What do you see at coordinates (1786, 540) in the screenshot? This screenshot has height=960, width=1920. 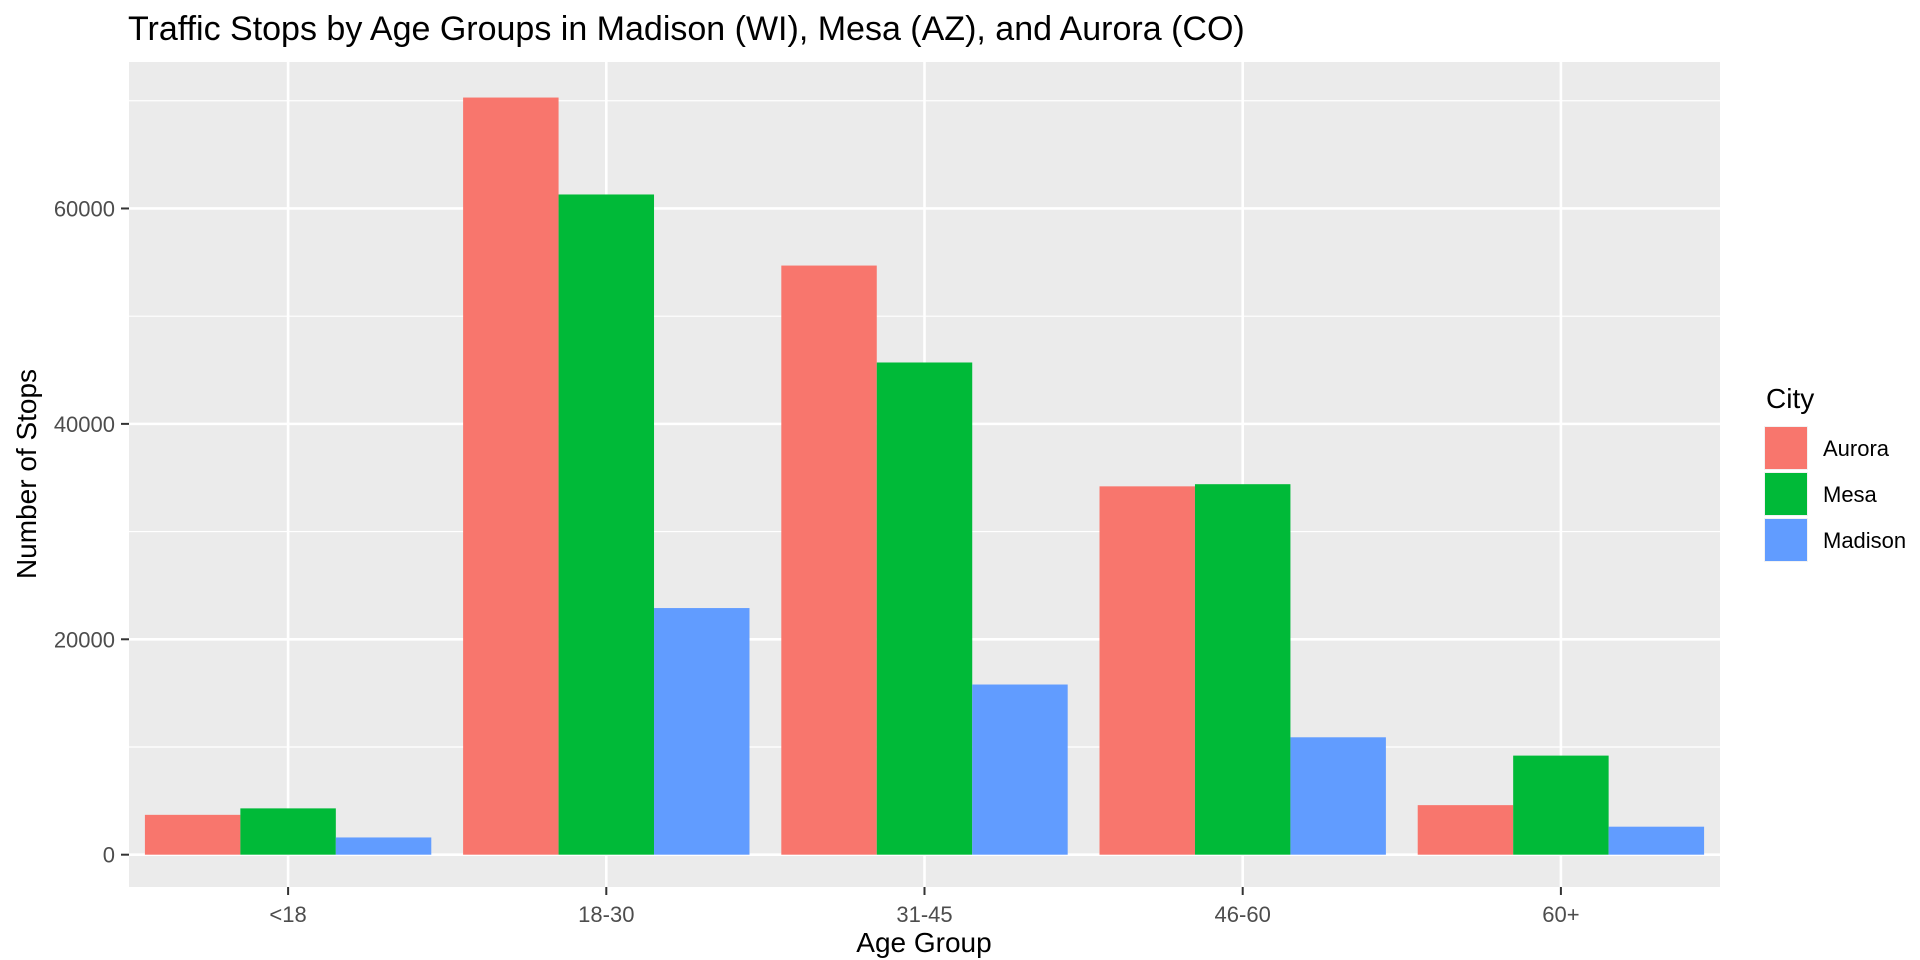 I see `legend-swatch-madison` at bounding box center [1786, 540].